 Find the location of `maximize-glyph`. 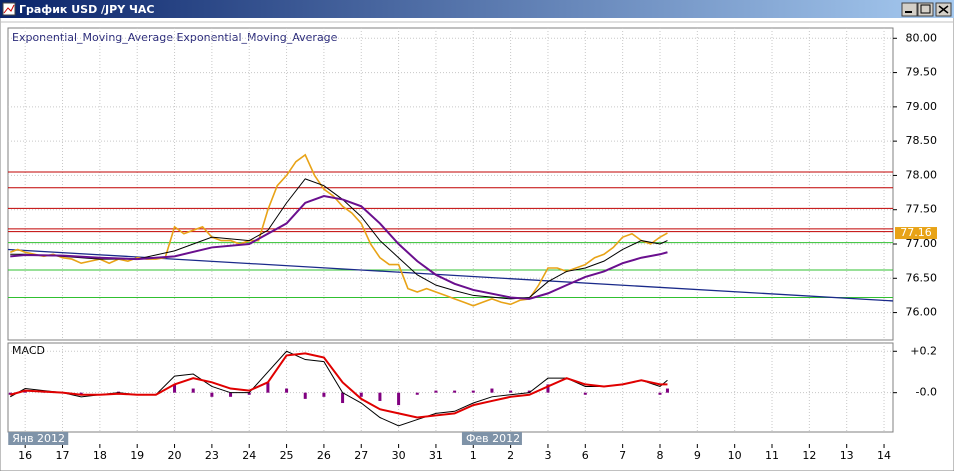

maximize-glyph is located at coordinates (925, 9).